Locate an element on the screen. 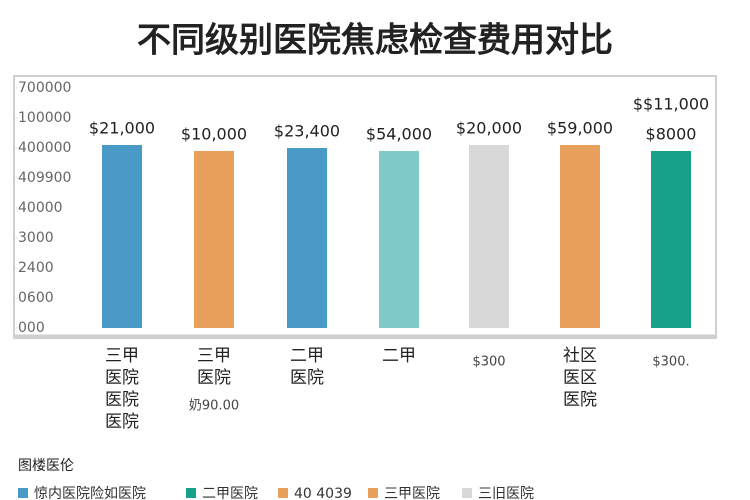 The height and width of the screenshot is (500, 750). bar-label: $8000 is located at coordinates (671, 134).